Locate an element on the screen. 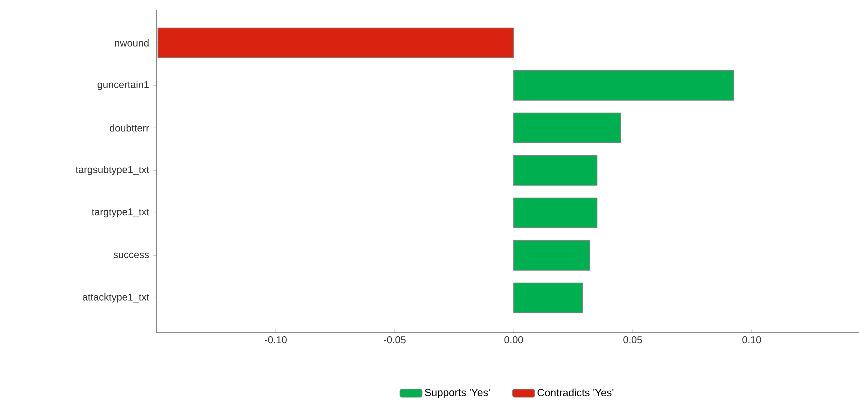 This screenshot has height=406, width=859. legend-label: Contradicts 'Yes' is located at coordinates (576, 392).